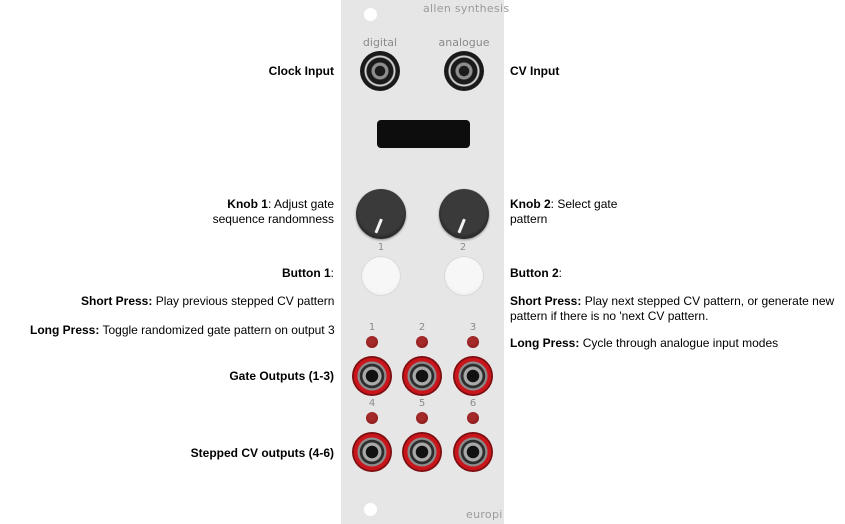  What do you see at coordinates (584, 204) in the screenshot?
I see `knob-2-desc-line1: : Select gate` at bounding box center [584, 204].